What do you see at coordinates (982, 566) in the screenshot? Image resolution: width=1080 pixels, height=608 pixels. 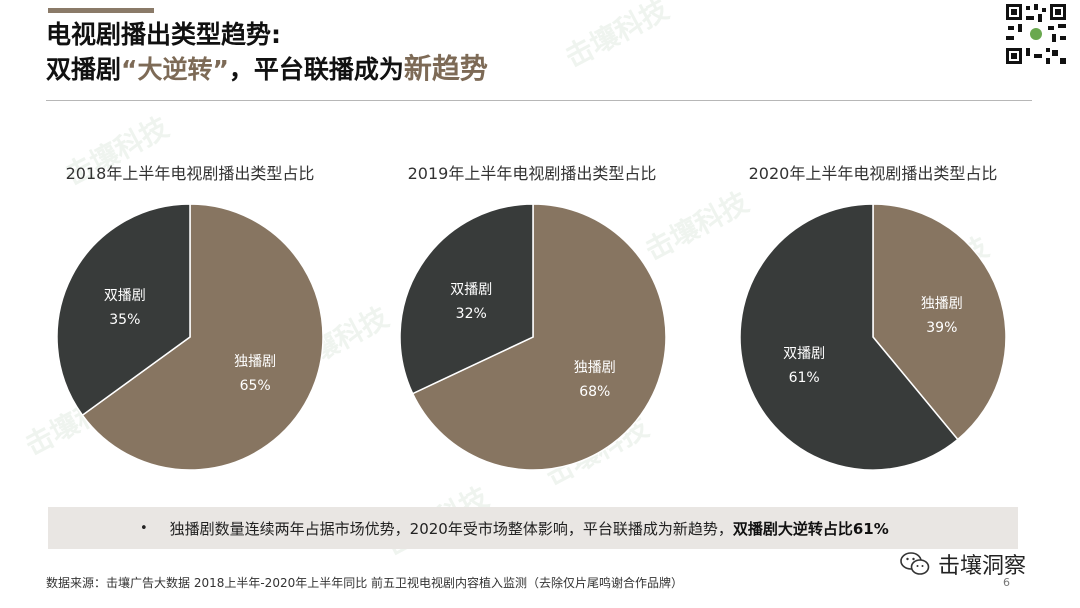 I see `wechat-account-name: 击壤洞察` at bounding box center [982, 566].